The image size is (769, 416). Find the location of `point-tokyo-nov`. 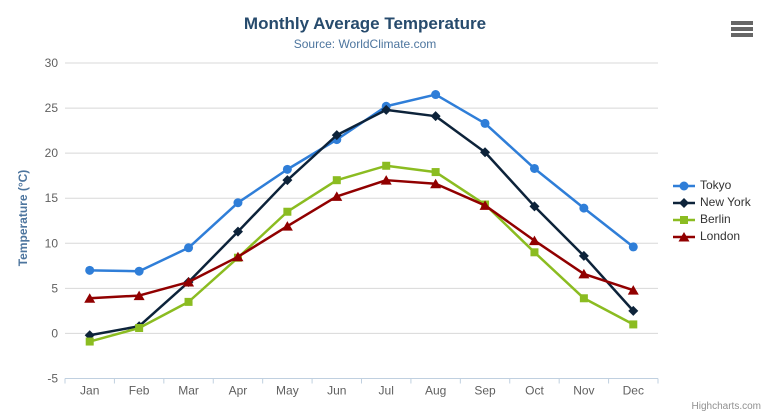

point-tokyo-nov is located at coordinates (584, 208).